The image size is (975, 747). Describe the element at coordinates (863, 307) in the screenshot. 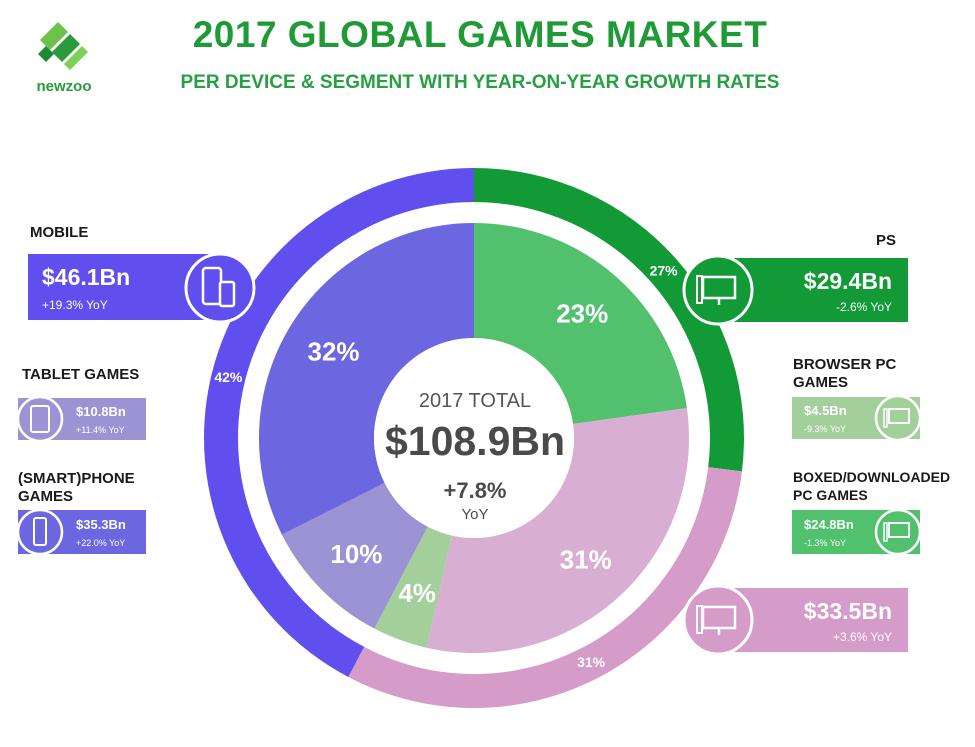

I see `pc-yoy: -2.6% YoY` at that location.